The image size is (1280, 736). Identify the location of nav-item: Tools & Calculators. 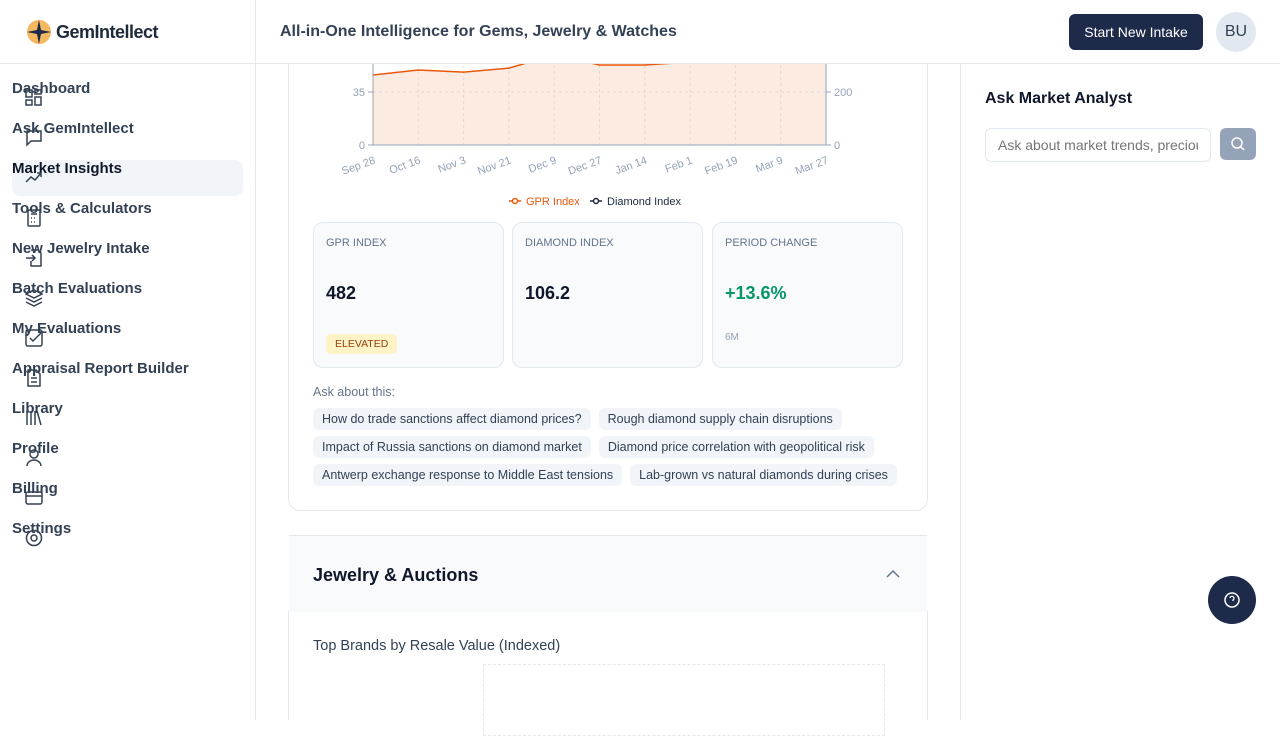
(127, 218).